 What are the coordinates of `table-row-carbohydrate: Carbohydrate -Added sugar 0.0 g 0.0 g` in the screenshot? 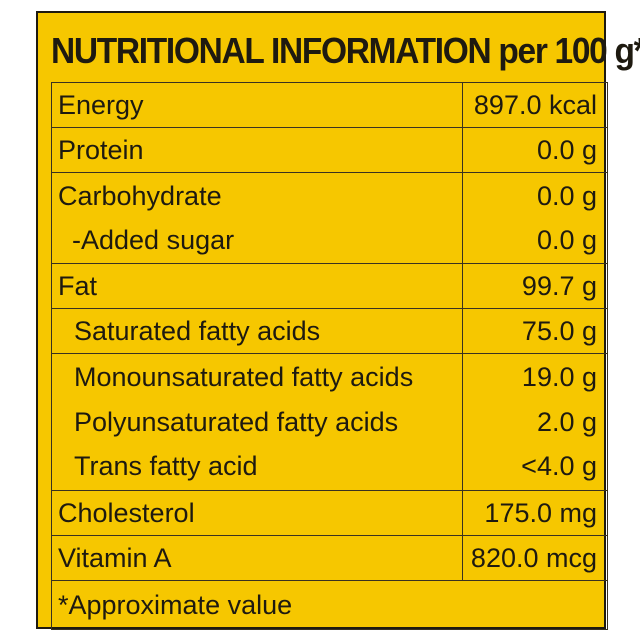 It's located at (329, 218).